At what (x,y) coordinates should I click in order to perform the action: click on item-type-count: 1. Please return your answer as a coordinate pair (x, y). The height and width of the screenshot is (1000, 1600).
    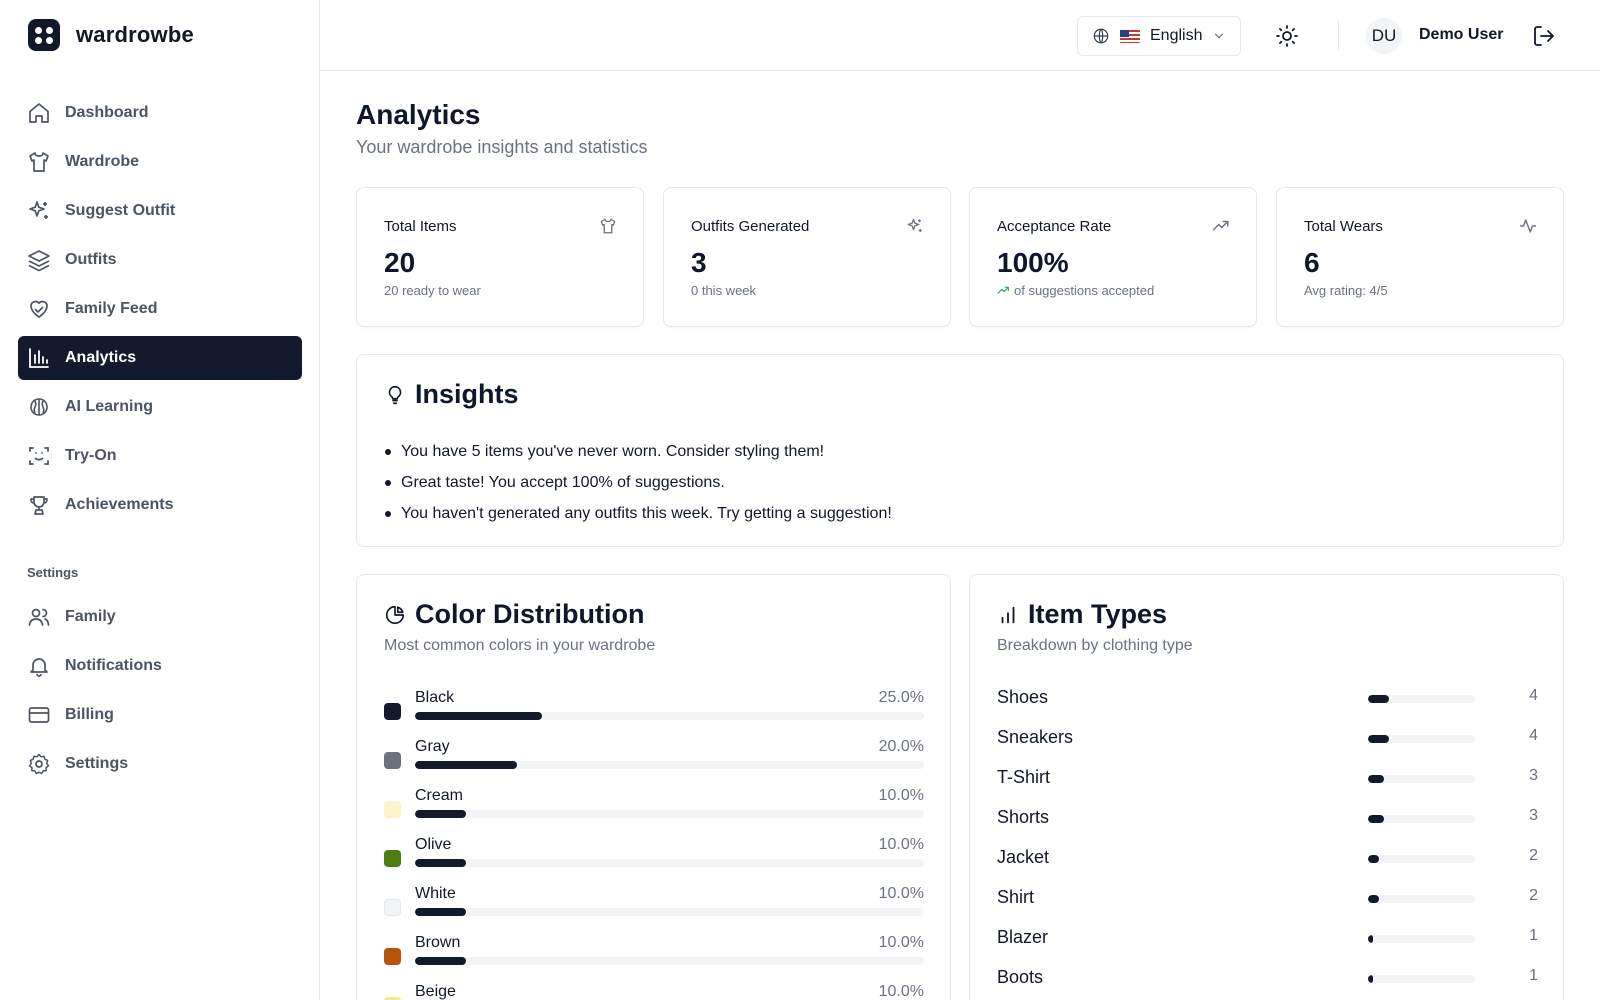
    Looking at the image, I should click on (1533, 935).